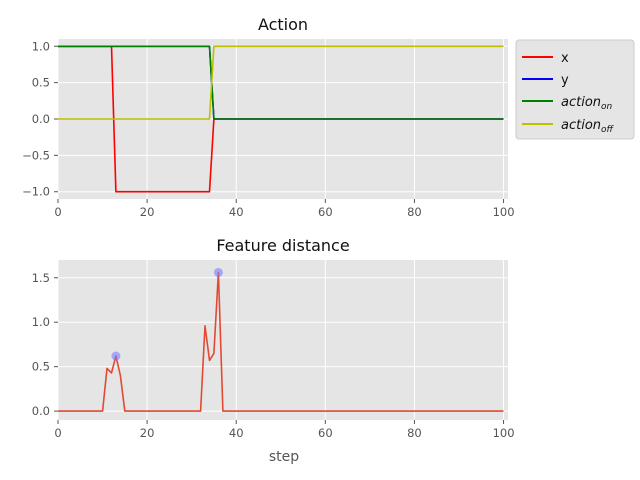  I want to click on legend-label-action-on: actionon, so click(587, 103).